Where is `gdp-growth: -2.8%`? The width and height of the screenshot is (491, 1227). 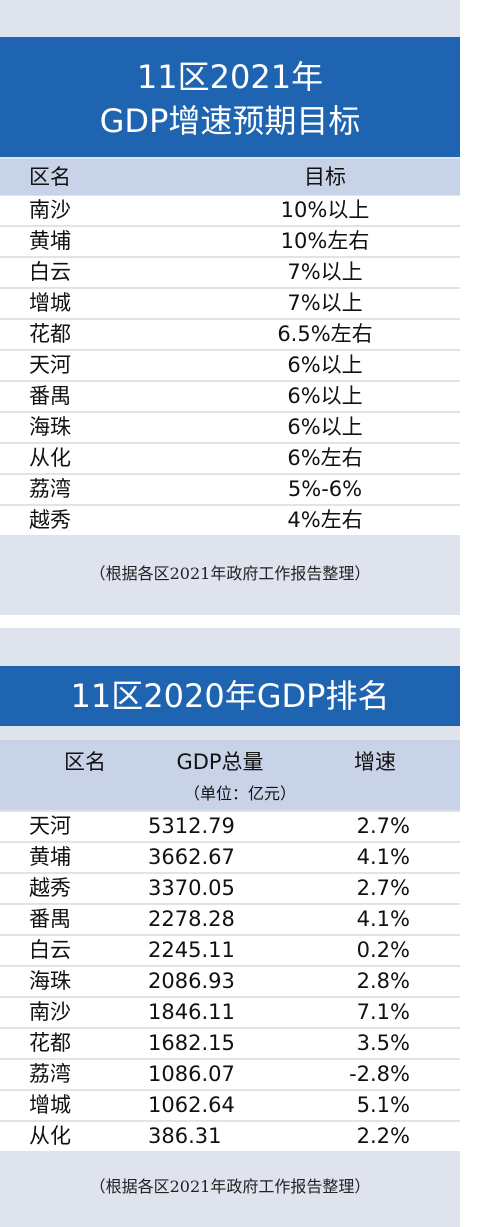
gdp-growth: -2.8% is located at coordinates (379, 1074).